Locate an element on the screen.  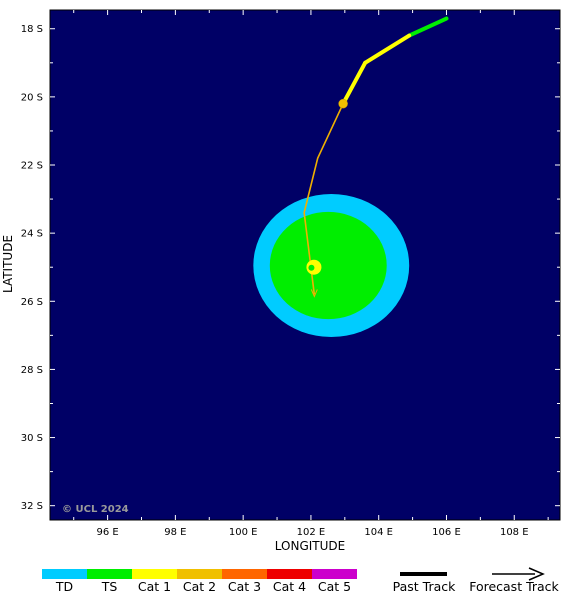
track-legend: Past Track Forecast Track is located at coordinates (476, 580).